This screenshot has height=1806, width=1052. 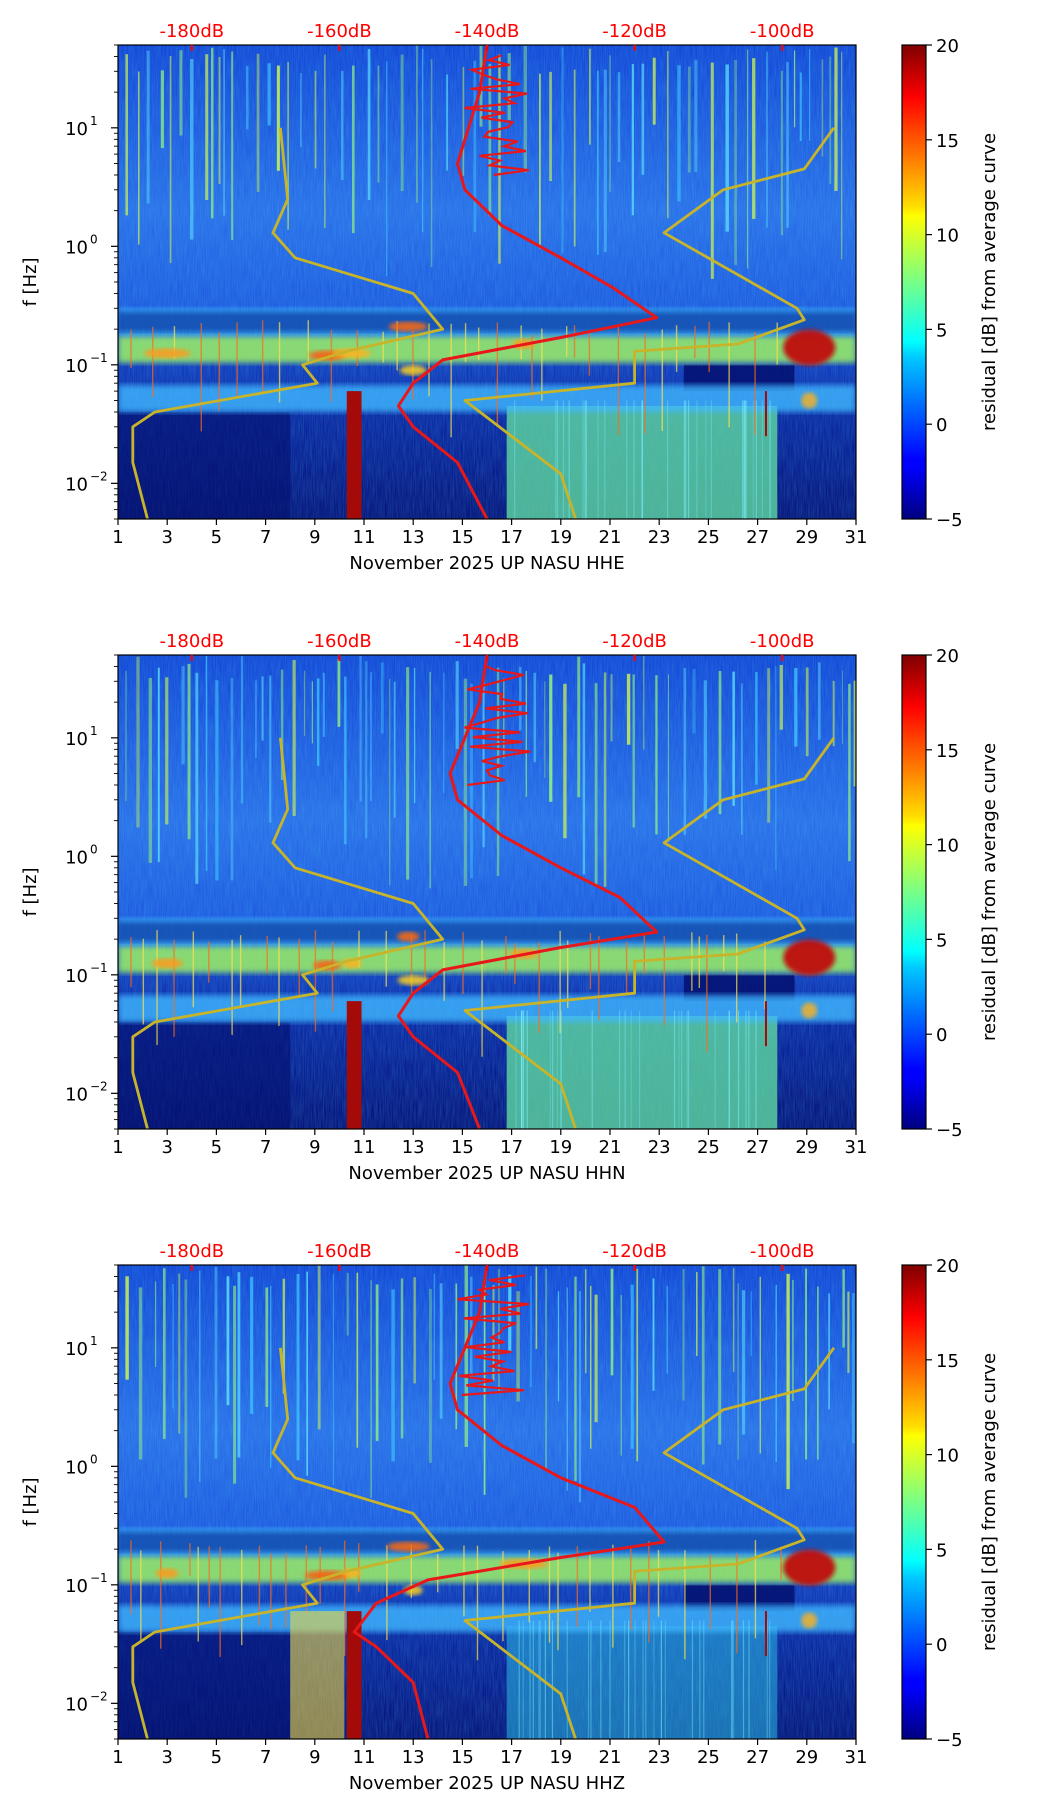 What do you see at coordinates (560, 537) in the screenshot?
I see `x-tick-label: 19` at bounding box center [560, 537].